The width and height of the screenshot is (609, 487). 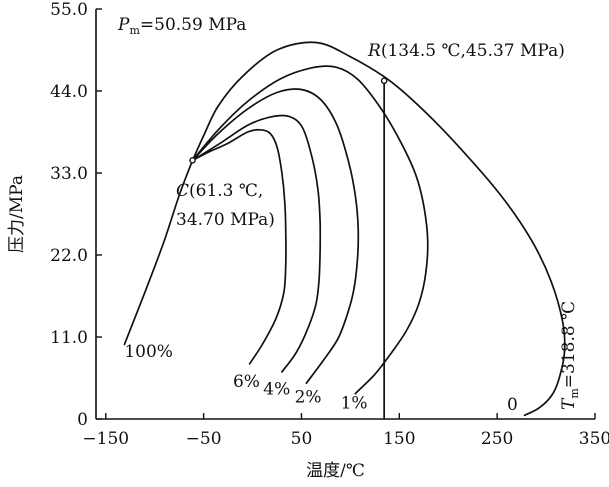 I want to click on y-tick-label: 0, so click(x=82, y=420).